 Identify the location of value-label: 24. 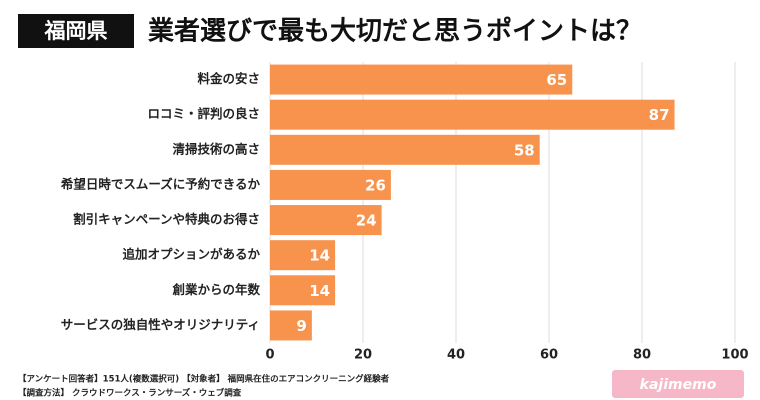
(366, 221).